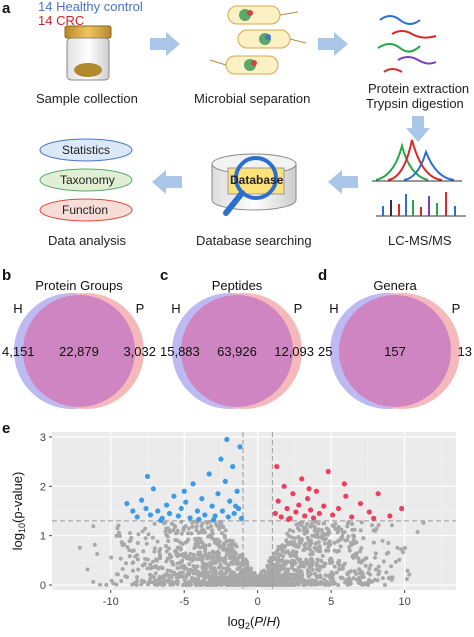  I want to click on x-tick-label: -5, so click(184, 602).